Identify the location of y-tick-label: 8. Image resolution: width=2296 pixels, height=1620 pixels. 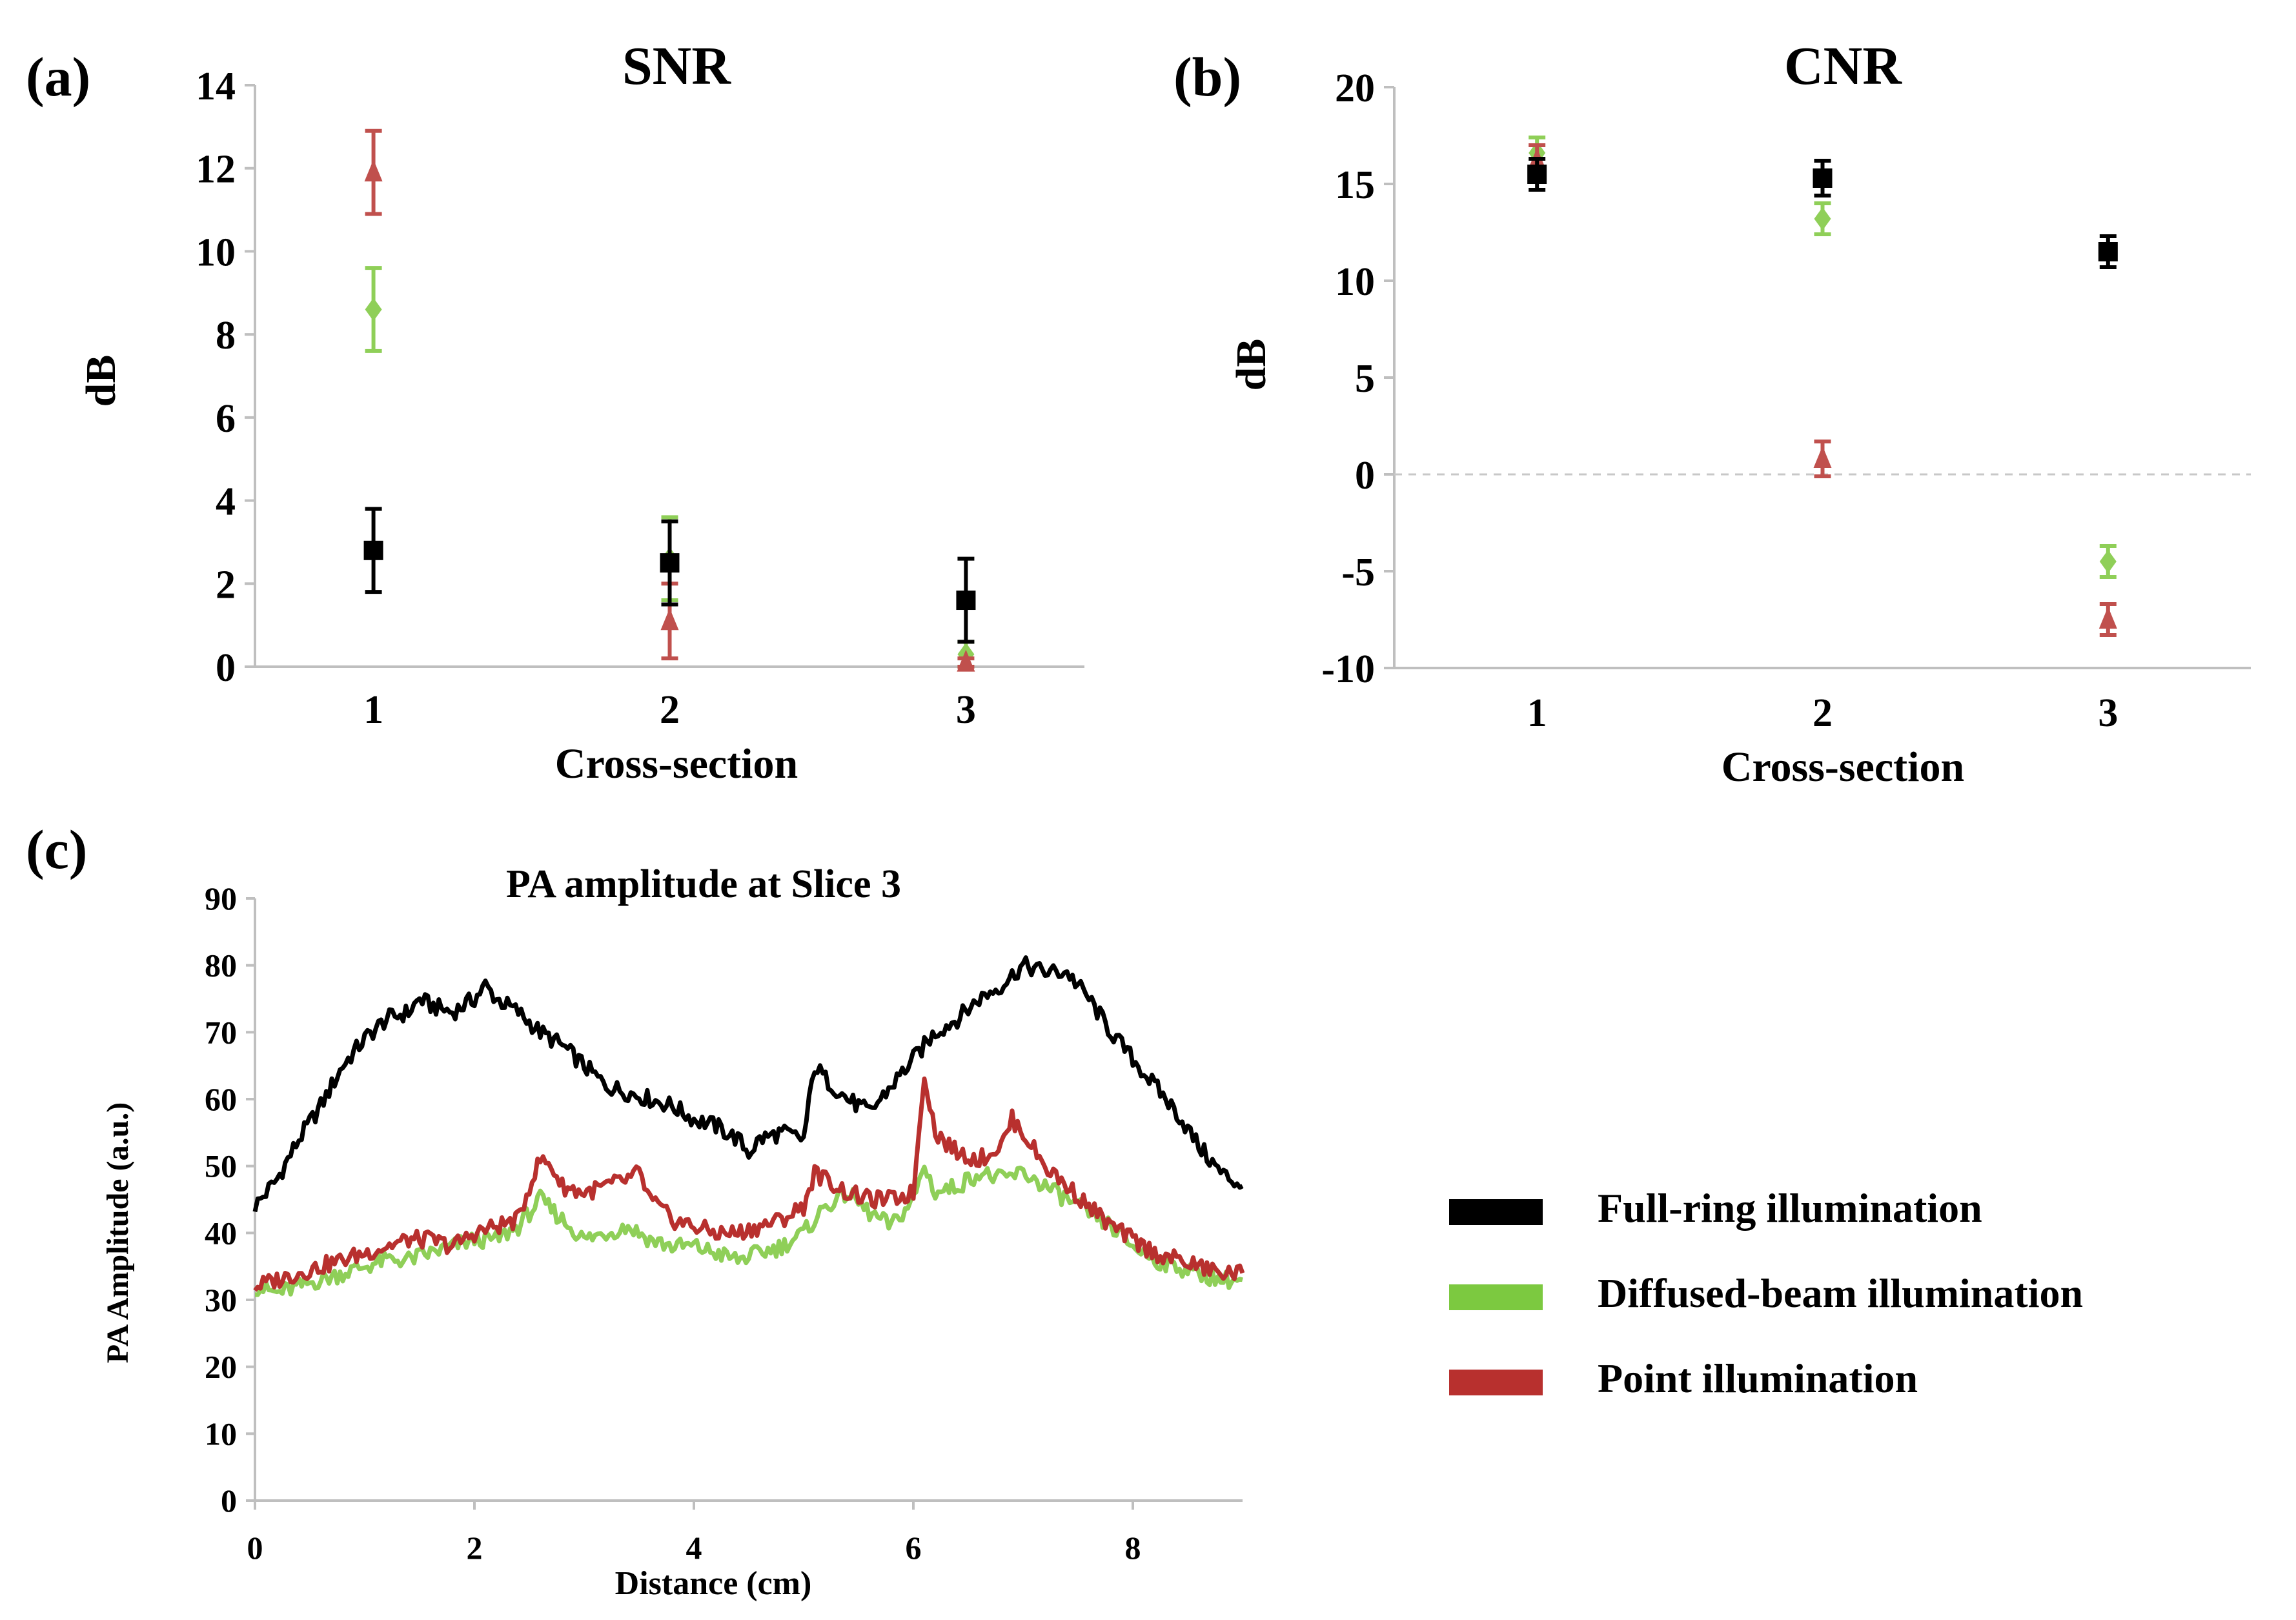
(226, 336).